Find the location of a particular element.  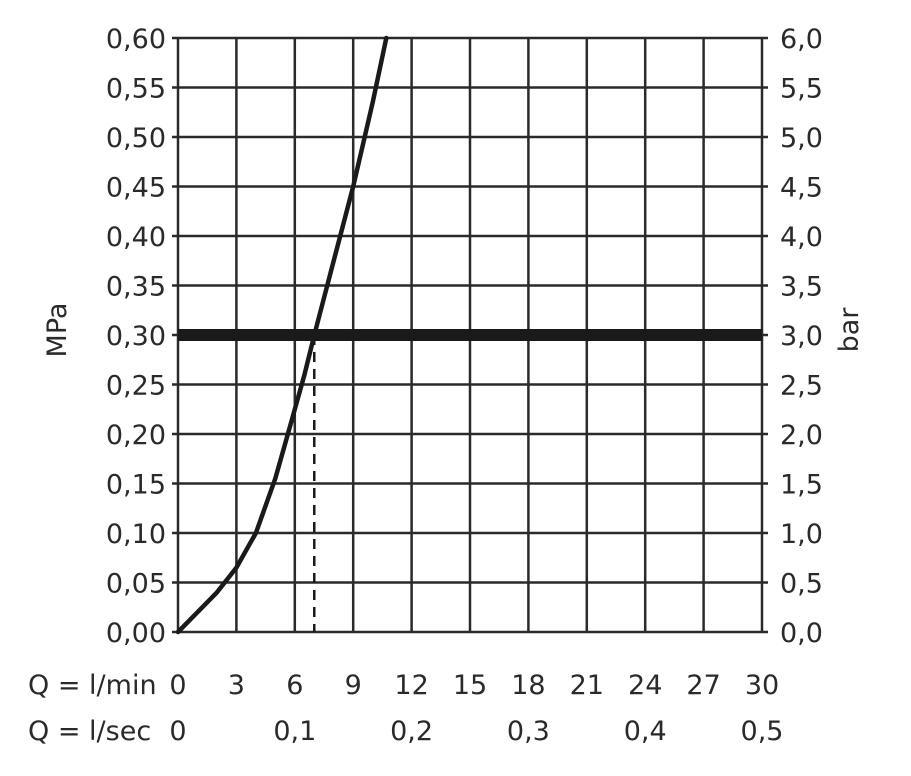

x-row1-tick-label: 24 is located at coordinates (645, 685).